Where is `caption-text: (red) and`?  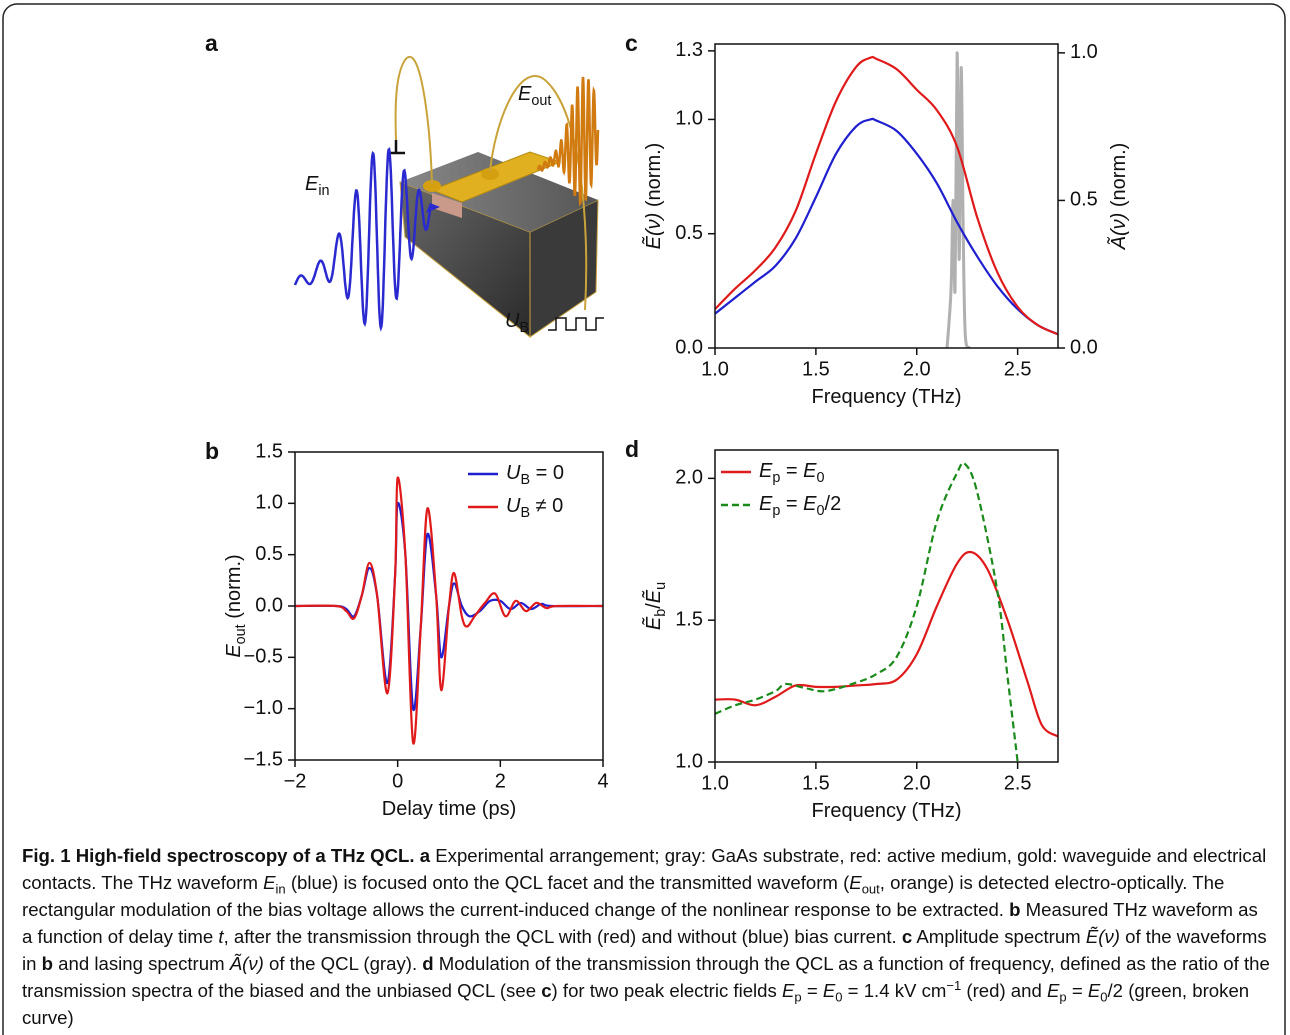
caption-text: (red) and is located at coordinates (1004, 990).